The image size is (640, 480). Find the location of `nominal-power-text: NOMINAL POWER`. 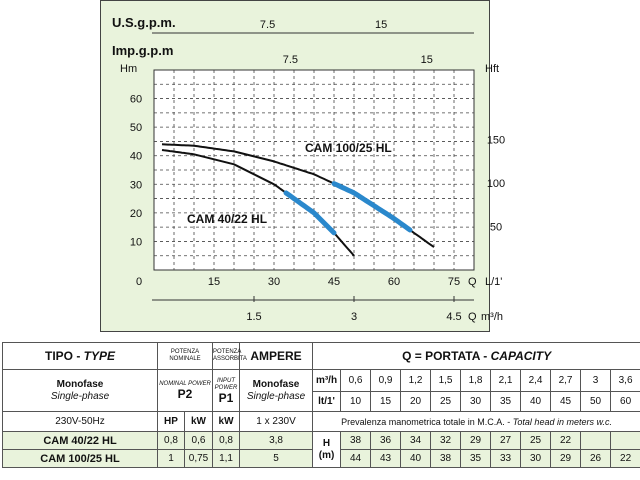

nominal-power-text: NOMINAL POWER is located at coordinates (185, 384).